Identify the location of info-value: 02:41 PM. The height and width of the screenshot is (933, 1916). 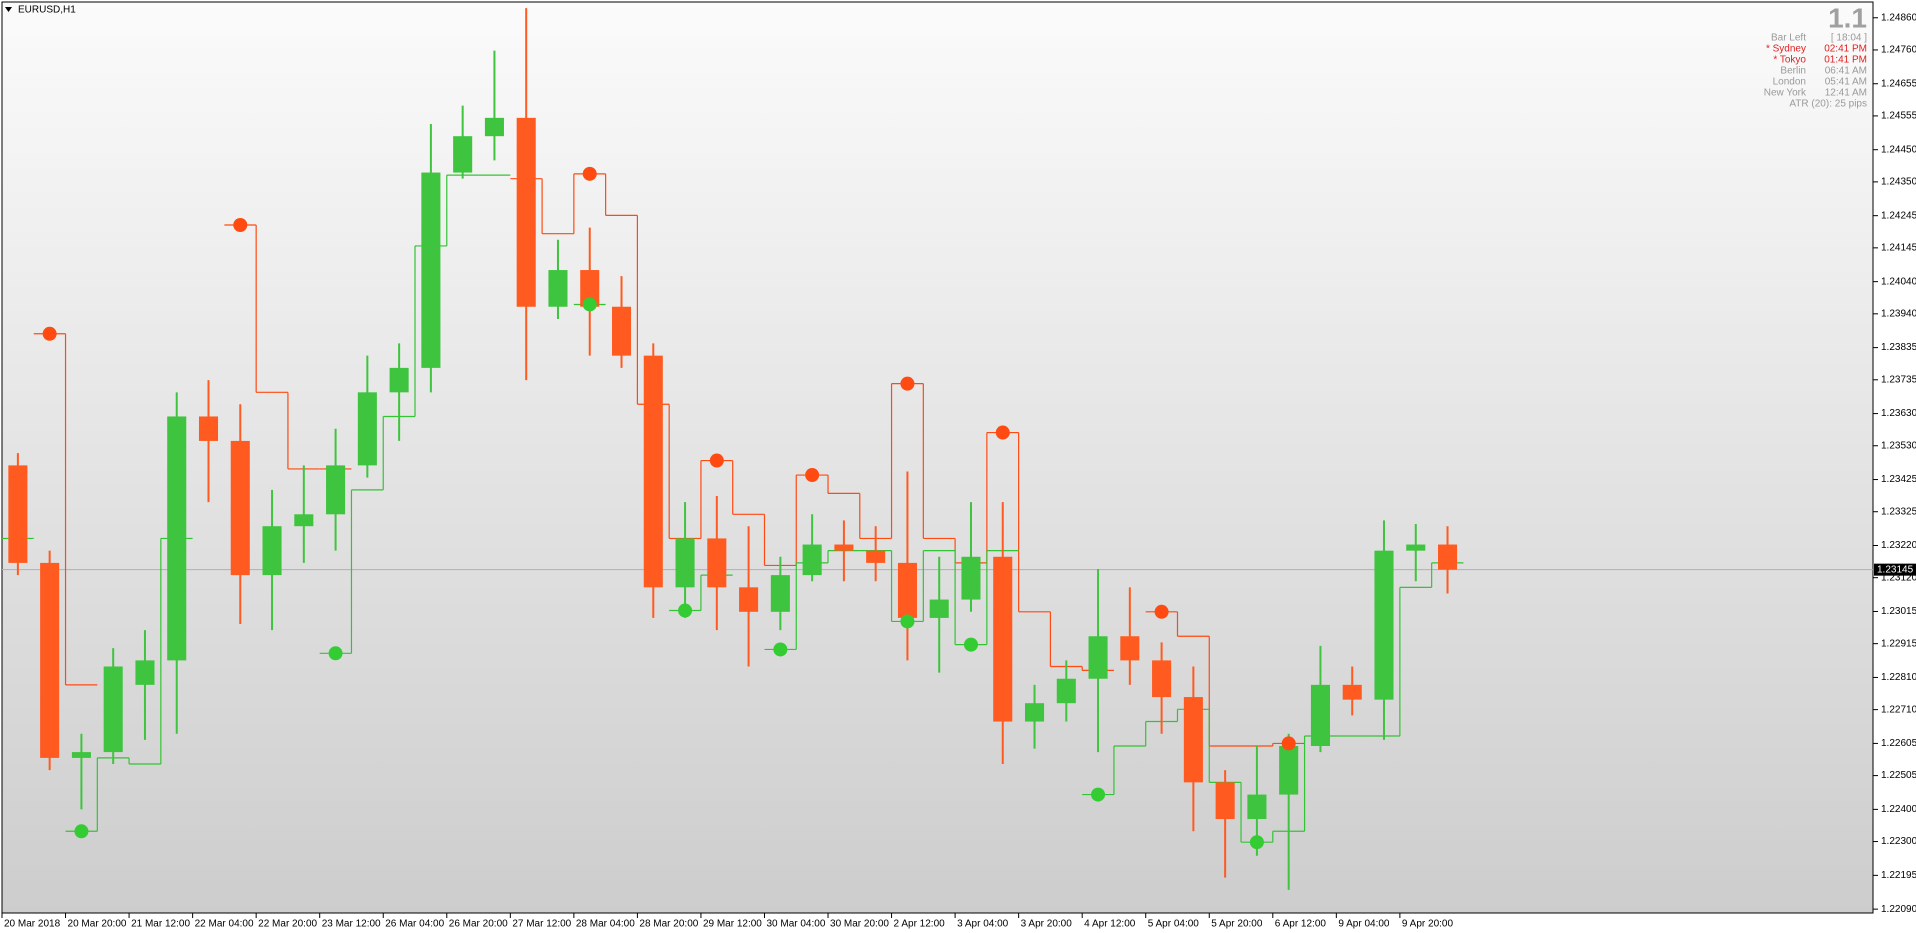
(1845, 49).